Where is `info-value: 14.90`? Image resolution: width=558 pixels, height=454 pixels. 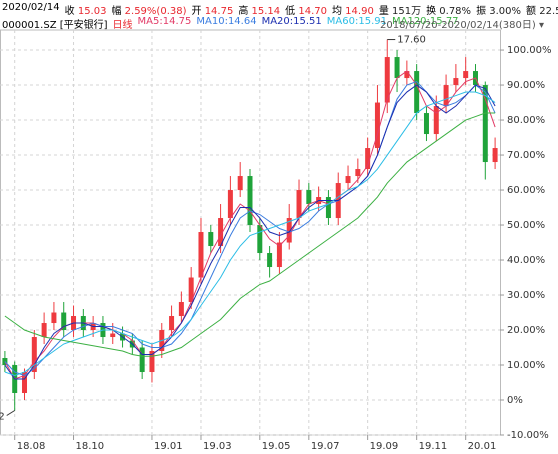
info-value: 14.90 is located at coordinates (359, 11).